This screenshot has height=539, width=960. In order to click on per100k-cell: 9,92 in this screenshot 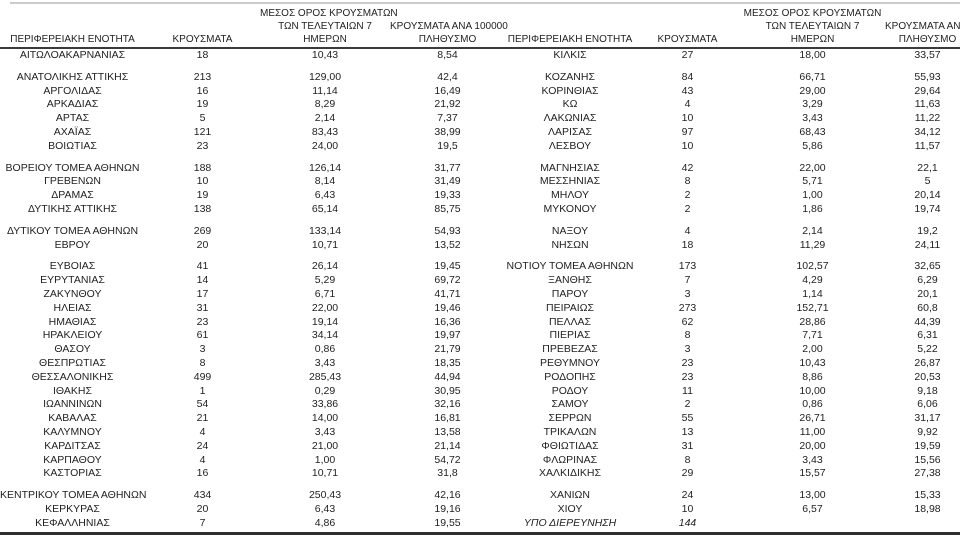, I will do `click(927, 431)`.